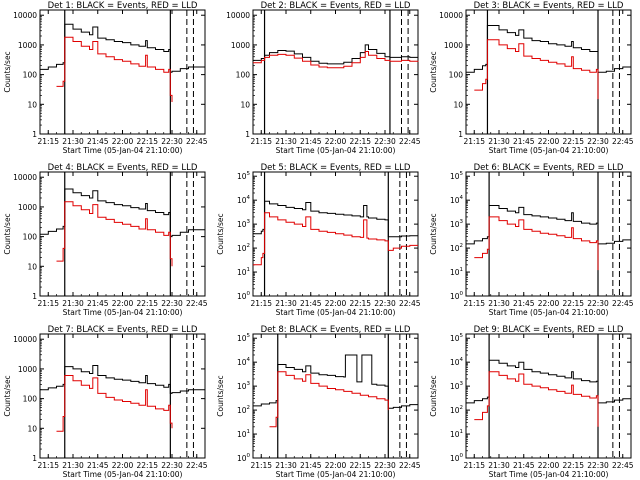 Image resolution: width=640 pixels, height=480 pixels. I want to click on panel-title: Det 8: BLACK = Events, RED = LLD, so click(336, 330).